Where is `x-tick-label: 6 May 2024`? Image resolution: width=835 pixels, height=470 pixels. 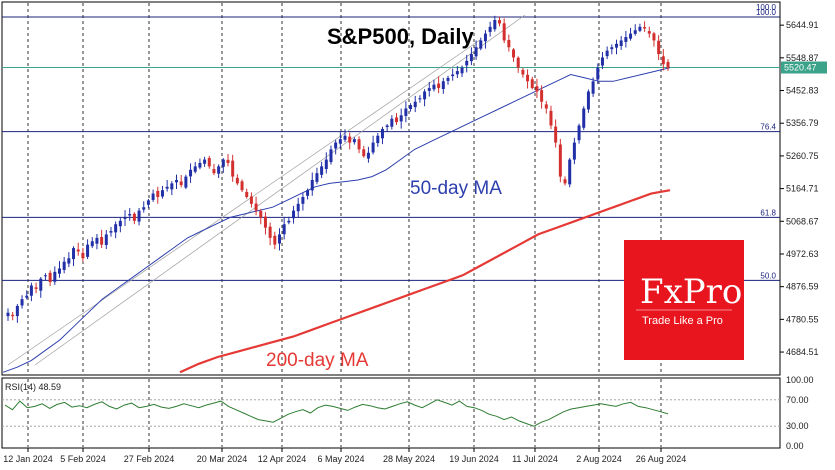 x-tick-label: 6 May 2024 is located at coordinates (340, 459).